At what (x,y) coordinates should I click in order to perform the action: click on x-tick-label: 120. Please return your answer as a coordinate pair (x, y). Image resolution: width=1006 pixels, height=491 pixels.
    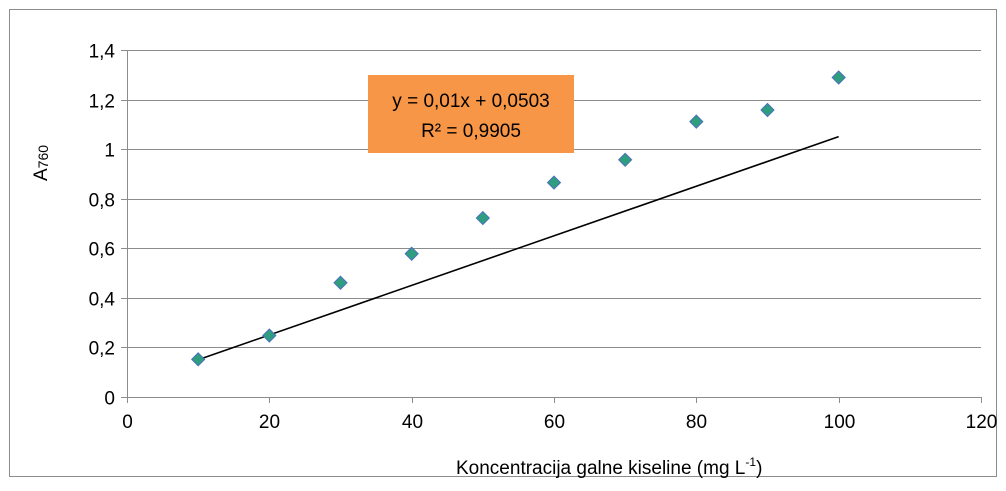
    Looking at the image, I should click on (982, 422).